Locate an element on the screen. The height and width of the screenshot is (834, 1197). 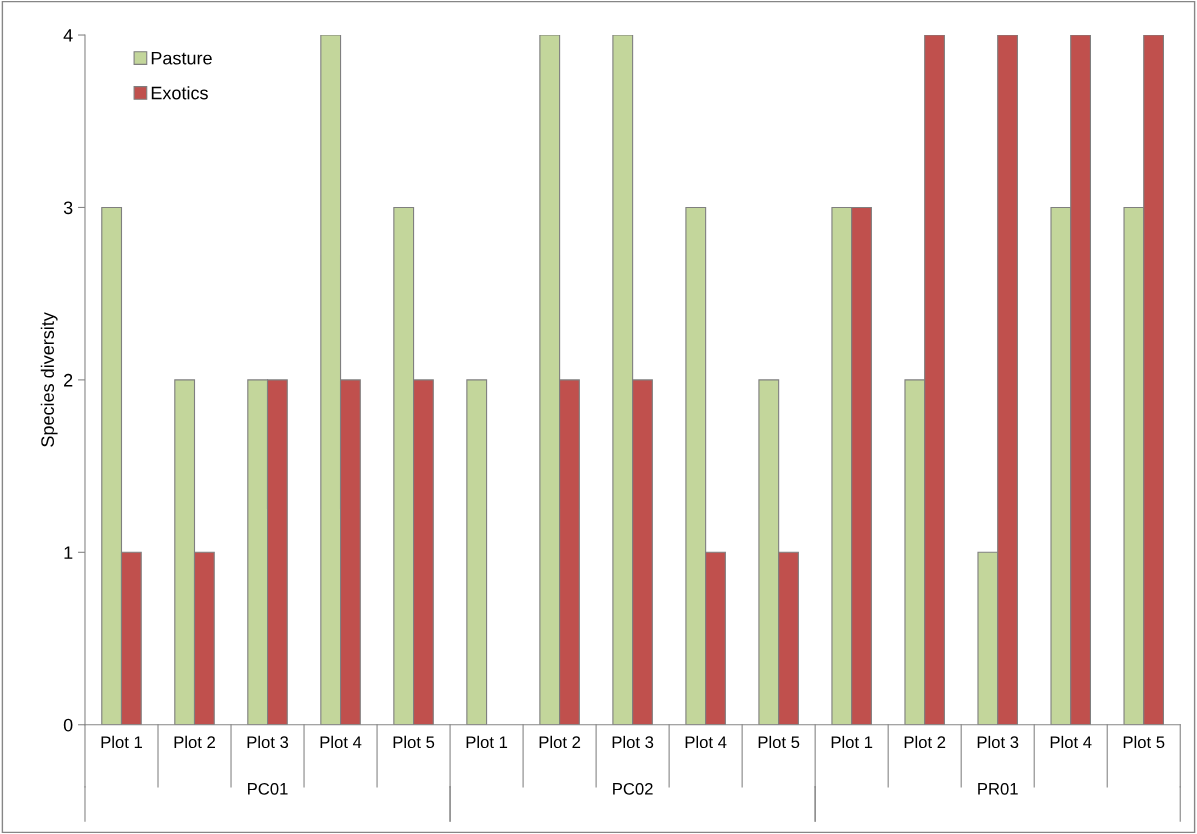
y-tick-label: 1 is located at coordinates (68, 552).